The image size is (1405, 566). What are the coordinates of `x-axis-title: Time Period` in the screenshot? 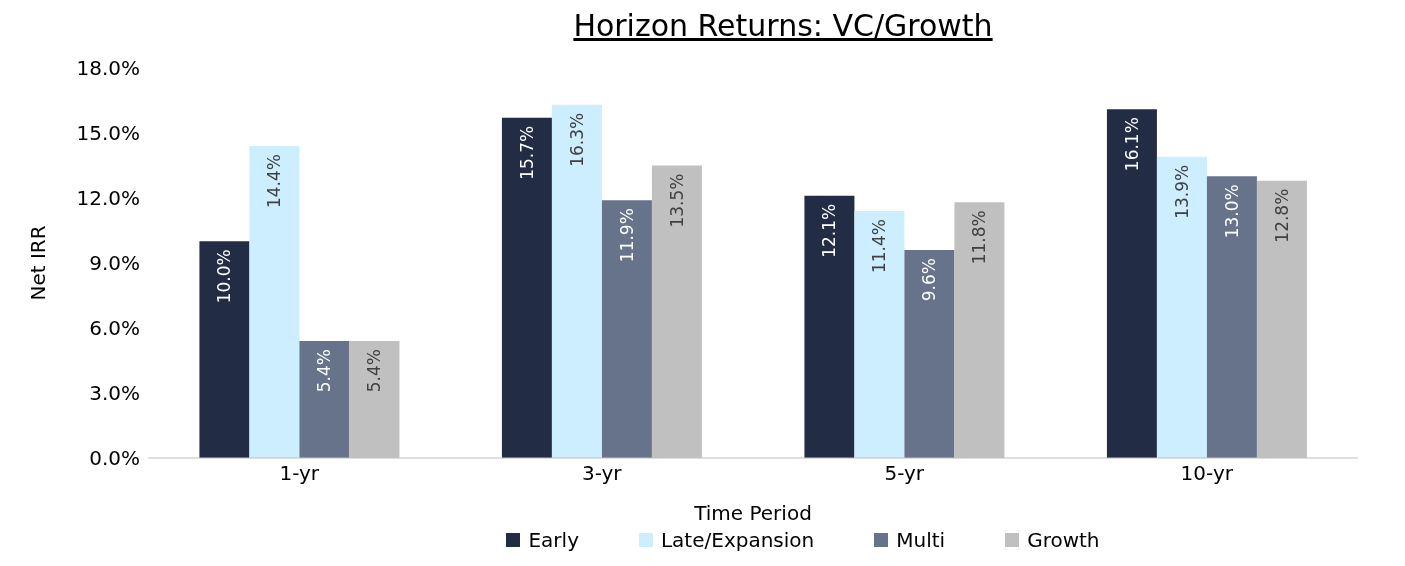 It's located at (752, 513).